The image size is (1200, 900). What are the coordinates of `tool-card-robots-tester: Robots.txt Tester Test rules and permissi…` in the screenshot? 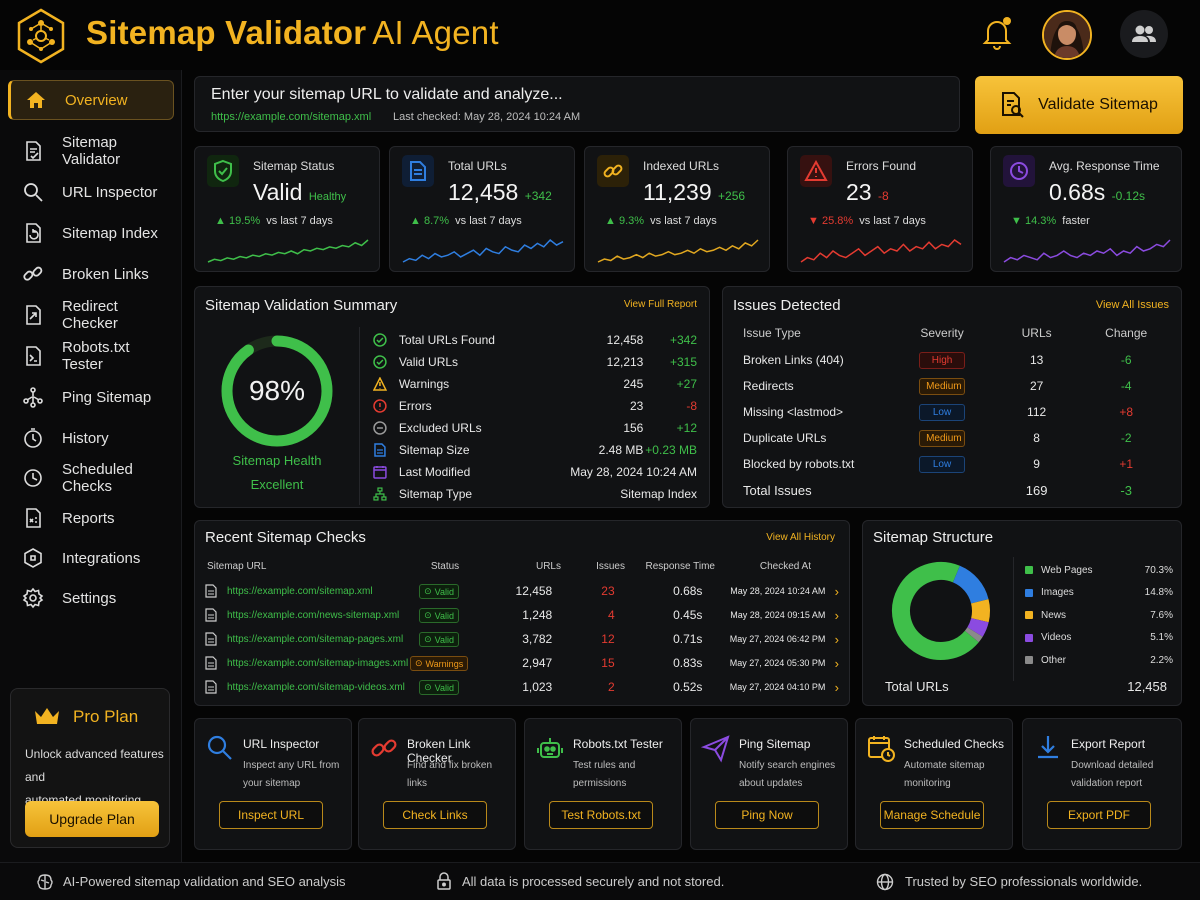 It's located at (603, 784).